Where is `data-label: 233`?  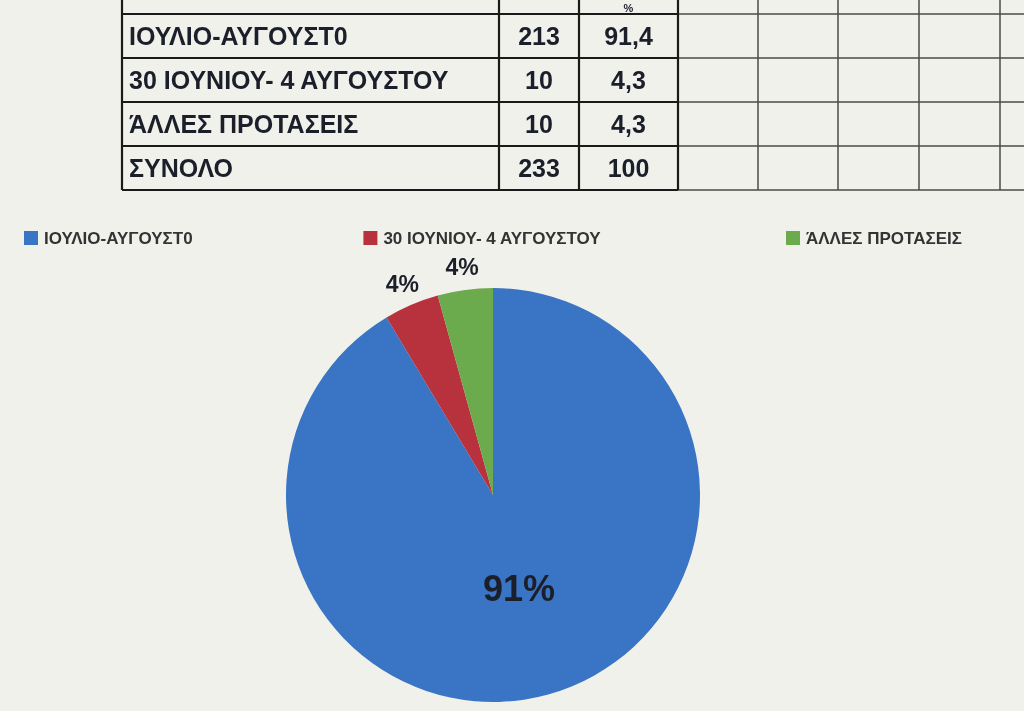
data-label: 233 is located at coordinates (539, 168).